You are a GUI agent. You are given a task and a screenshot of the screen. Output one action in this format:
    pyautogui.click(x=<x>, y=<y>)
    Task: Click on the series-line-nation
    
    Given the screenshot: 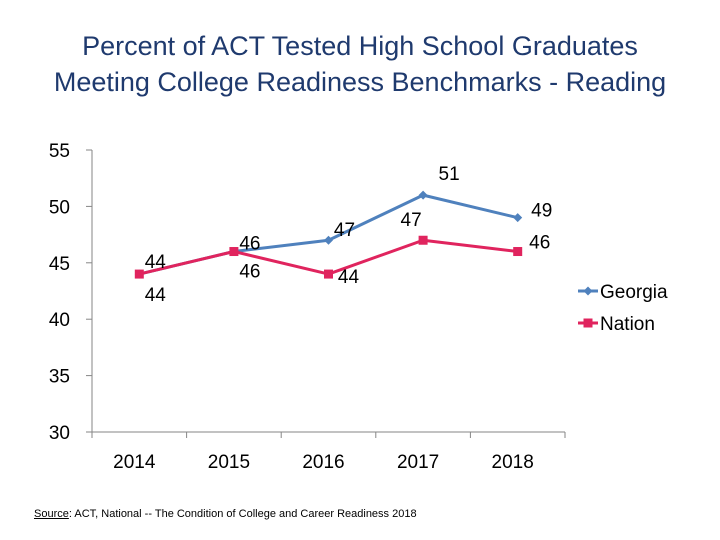 What is the action you would take?
    pyautogui.click(x=328, y=257)
    